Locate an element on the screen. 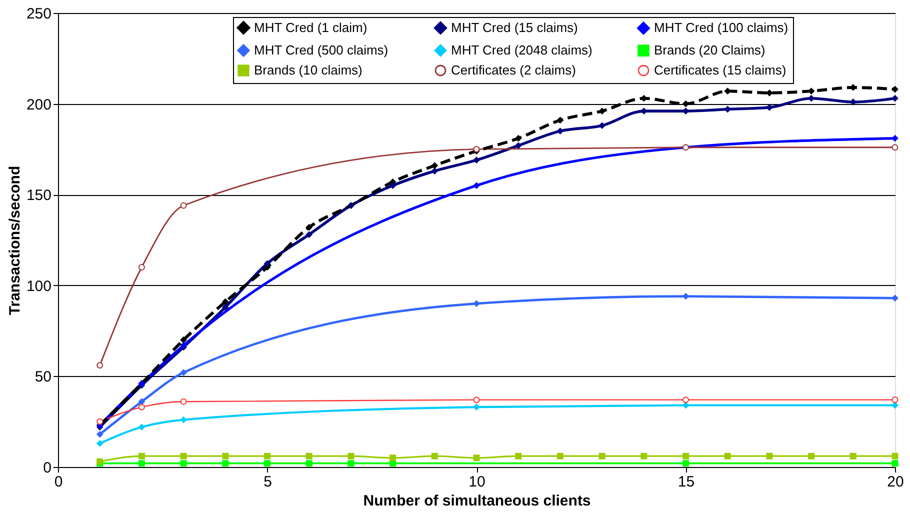 Image resolution: width=910 pixels, height=514 pixels. y-tick-label: 150 is located at coordinates (39, 195).